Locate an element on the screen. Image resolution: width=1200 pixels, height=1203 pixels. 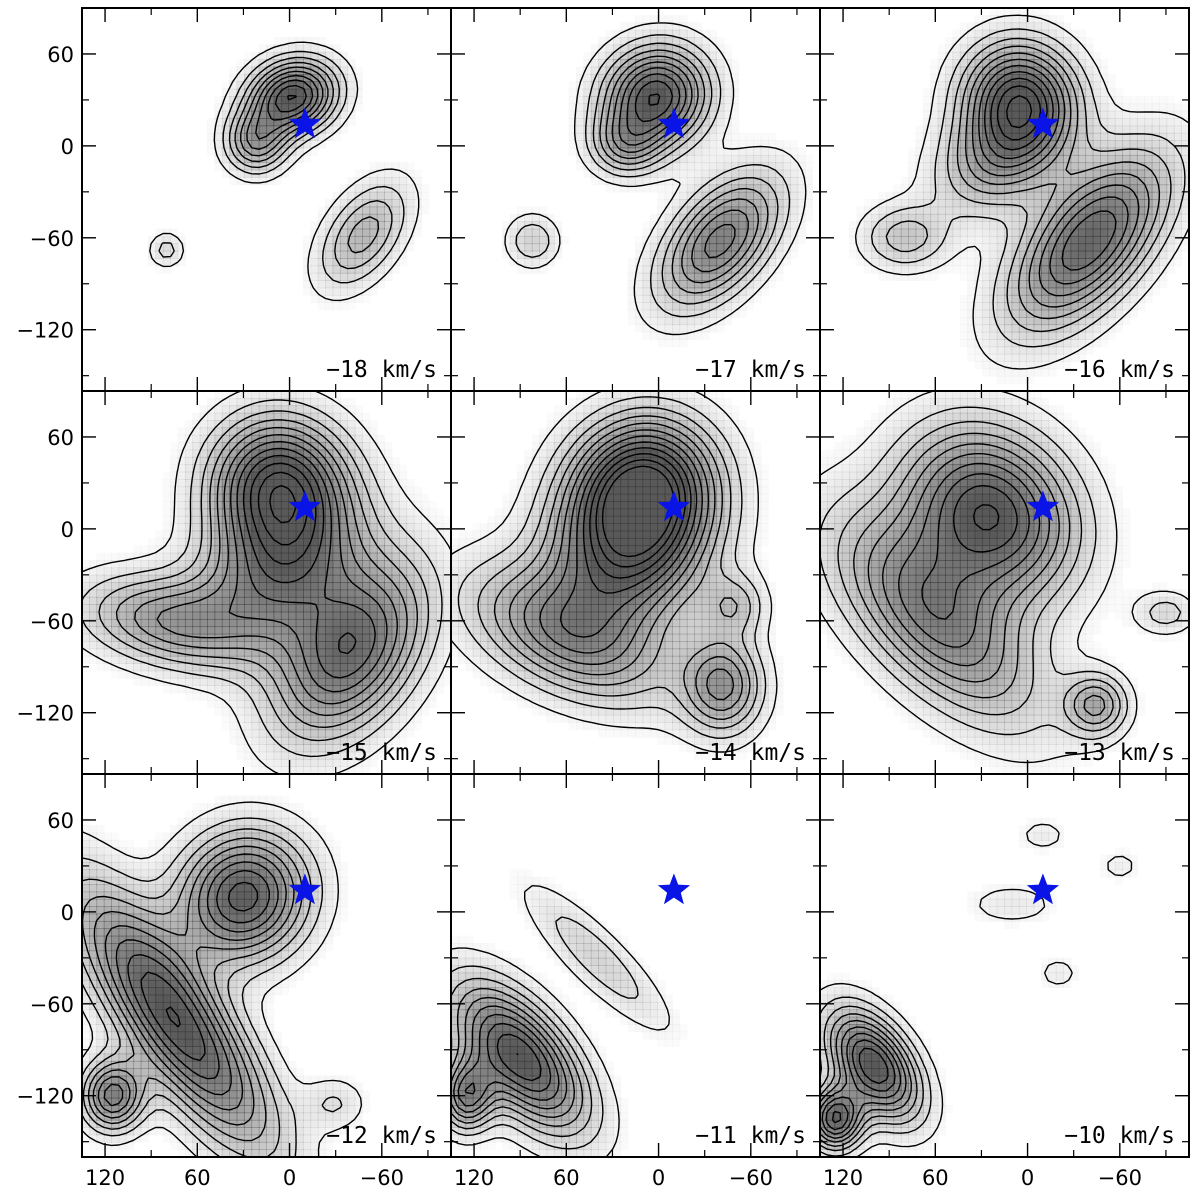
channel-panel: −10 km/s is located at coordinates (1004, 965).